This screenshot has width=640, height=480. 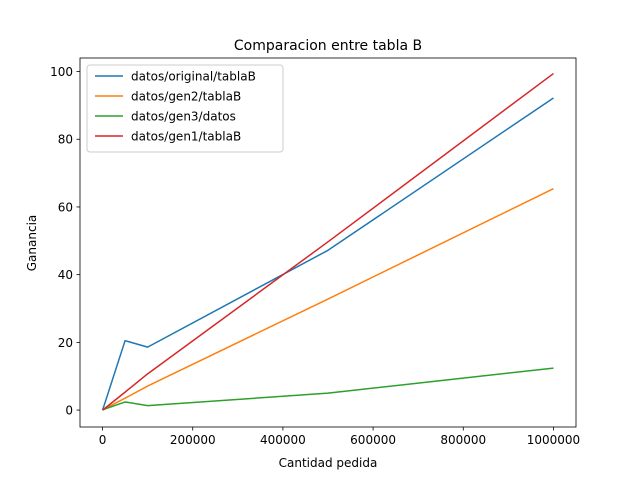 I want to click on legend-label-4: datos/gen1/tablaB, so click(x=186, y=137).